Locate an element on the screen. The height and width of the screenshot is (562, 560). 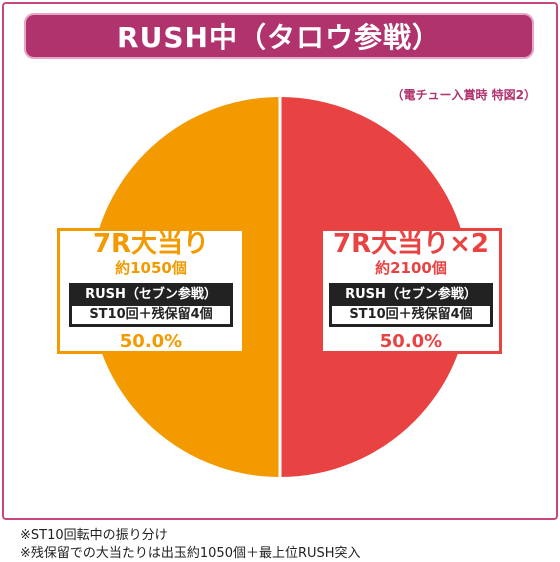
slice-sub-7r: 約1050個 is located at coordinates (151, 268).